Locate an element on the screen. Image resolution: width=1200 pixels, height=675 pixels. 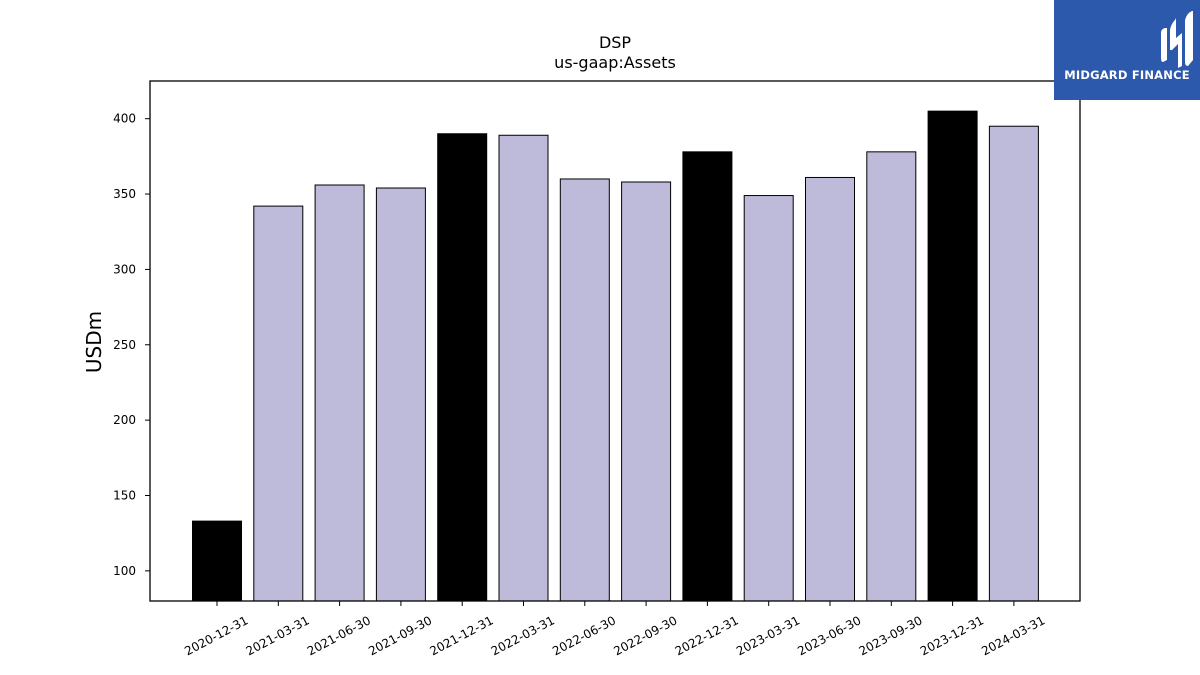
x-tick-label: 2023-03-31 is located at coordinates (768, 635).